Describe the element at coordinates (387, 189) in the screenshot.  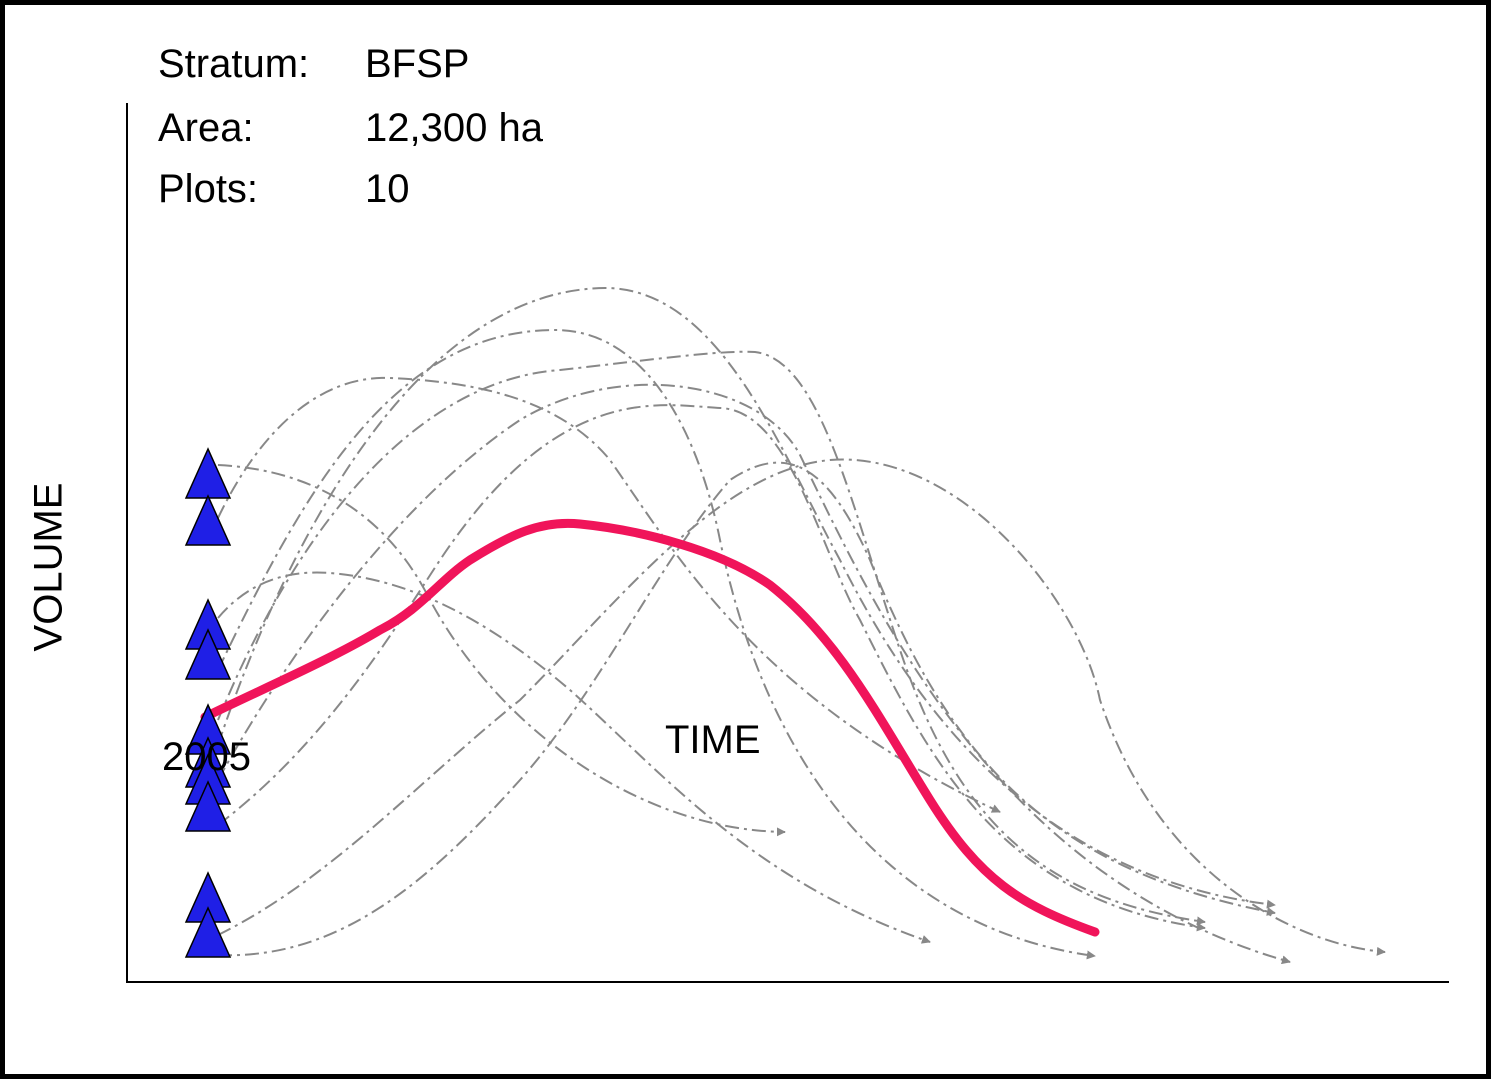
I see `plots-value: 10` at that location.